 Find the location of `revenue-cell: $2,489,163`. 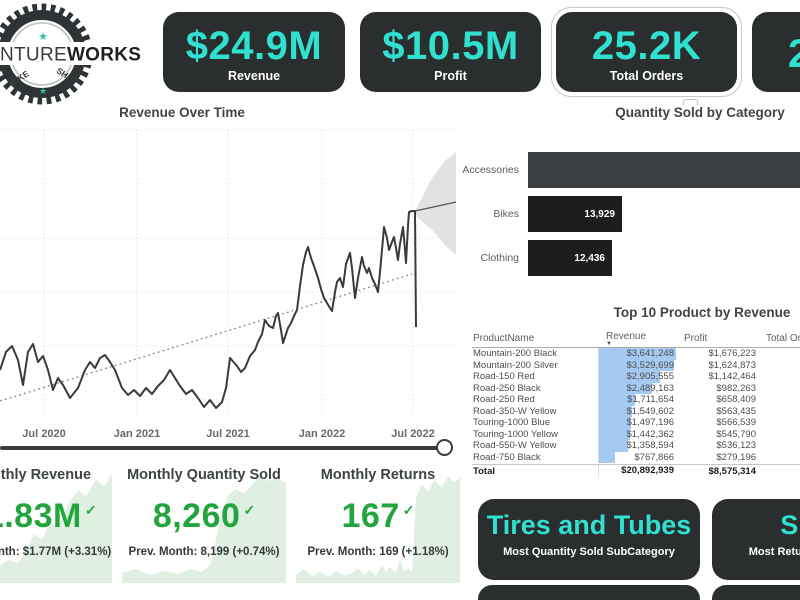

revenue-cell: $2,489,163 is located at coordinates (637, 388).